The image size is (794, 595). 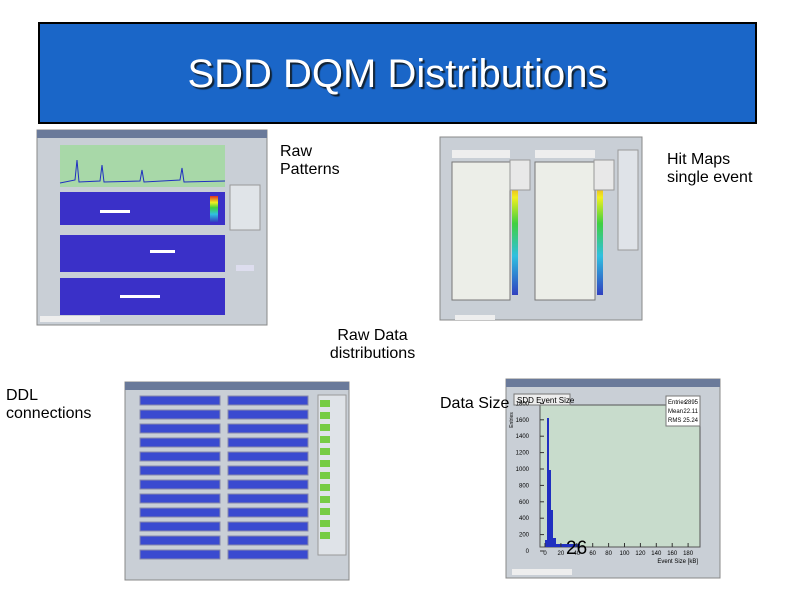 I want to click on y-tick-label: 400, so click(x=524, y=519).